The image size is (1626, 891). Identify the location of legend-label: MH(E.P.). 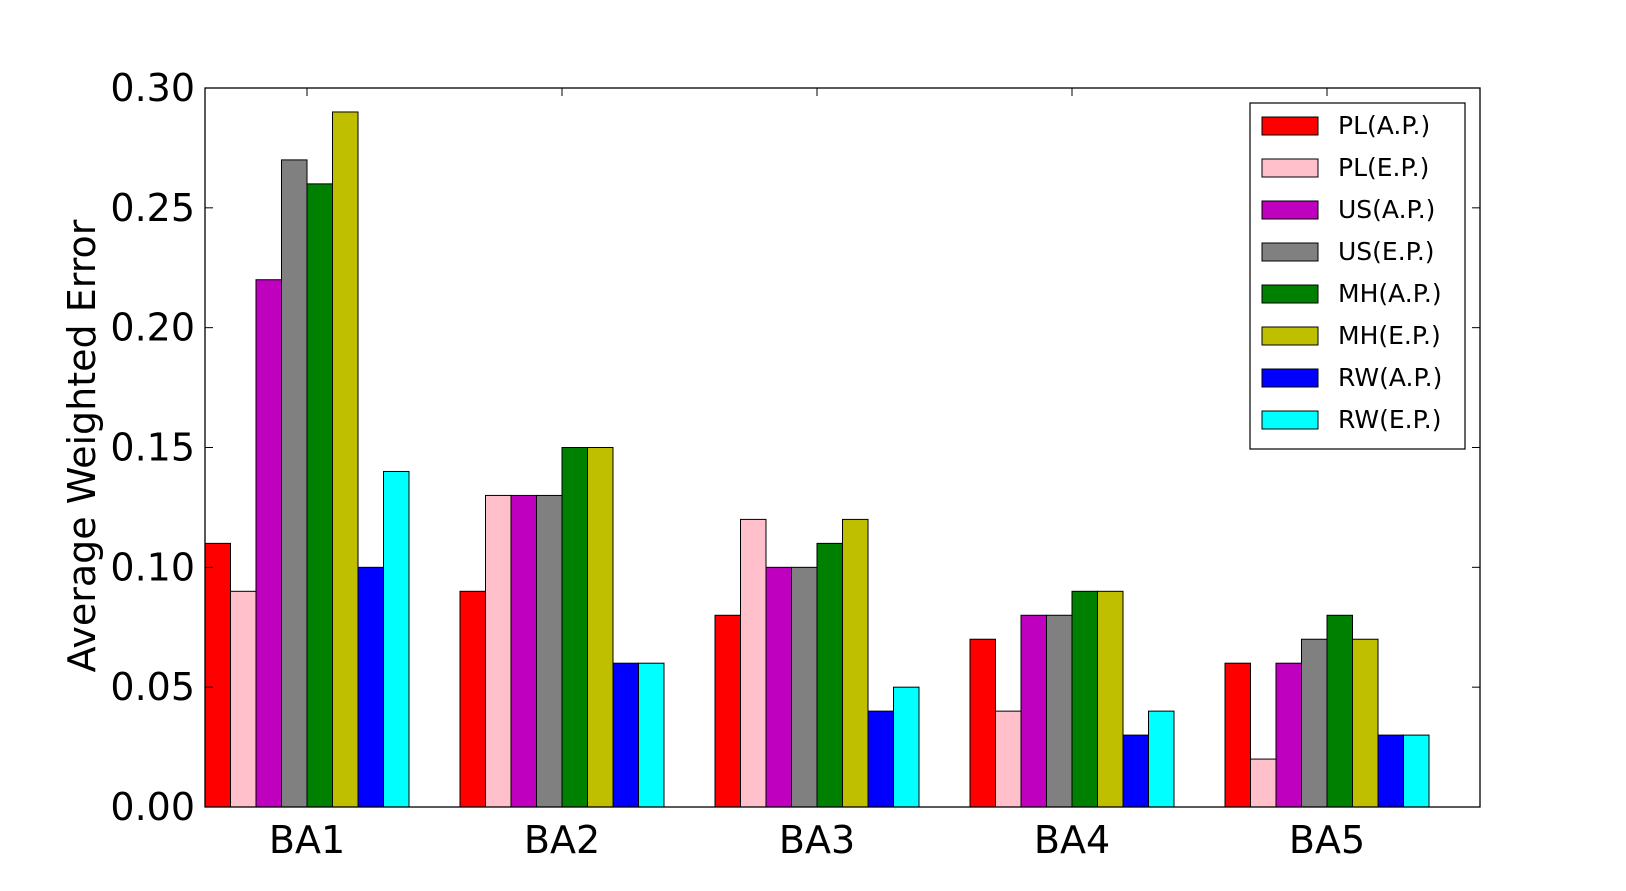
(1389, 335).